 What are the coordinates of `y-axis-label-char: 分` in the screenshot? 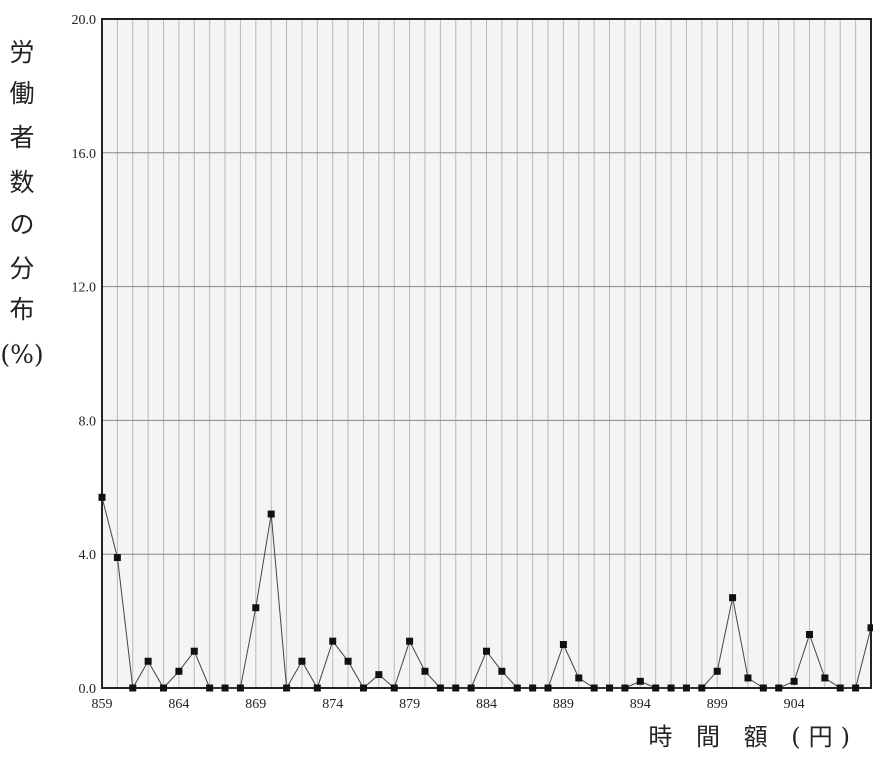 It's located at (21, 268).